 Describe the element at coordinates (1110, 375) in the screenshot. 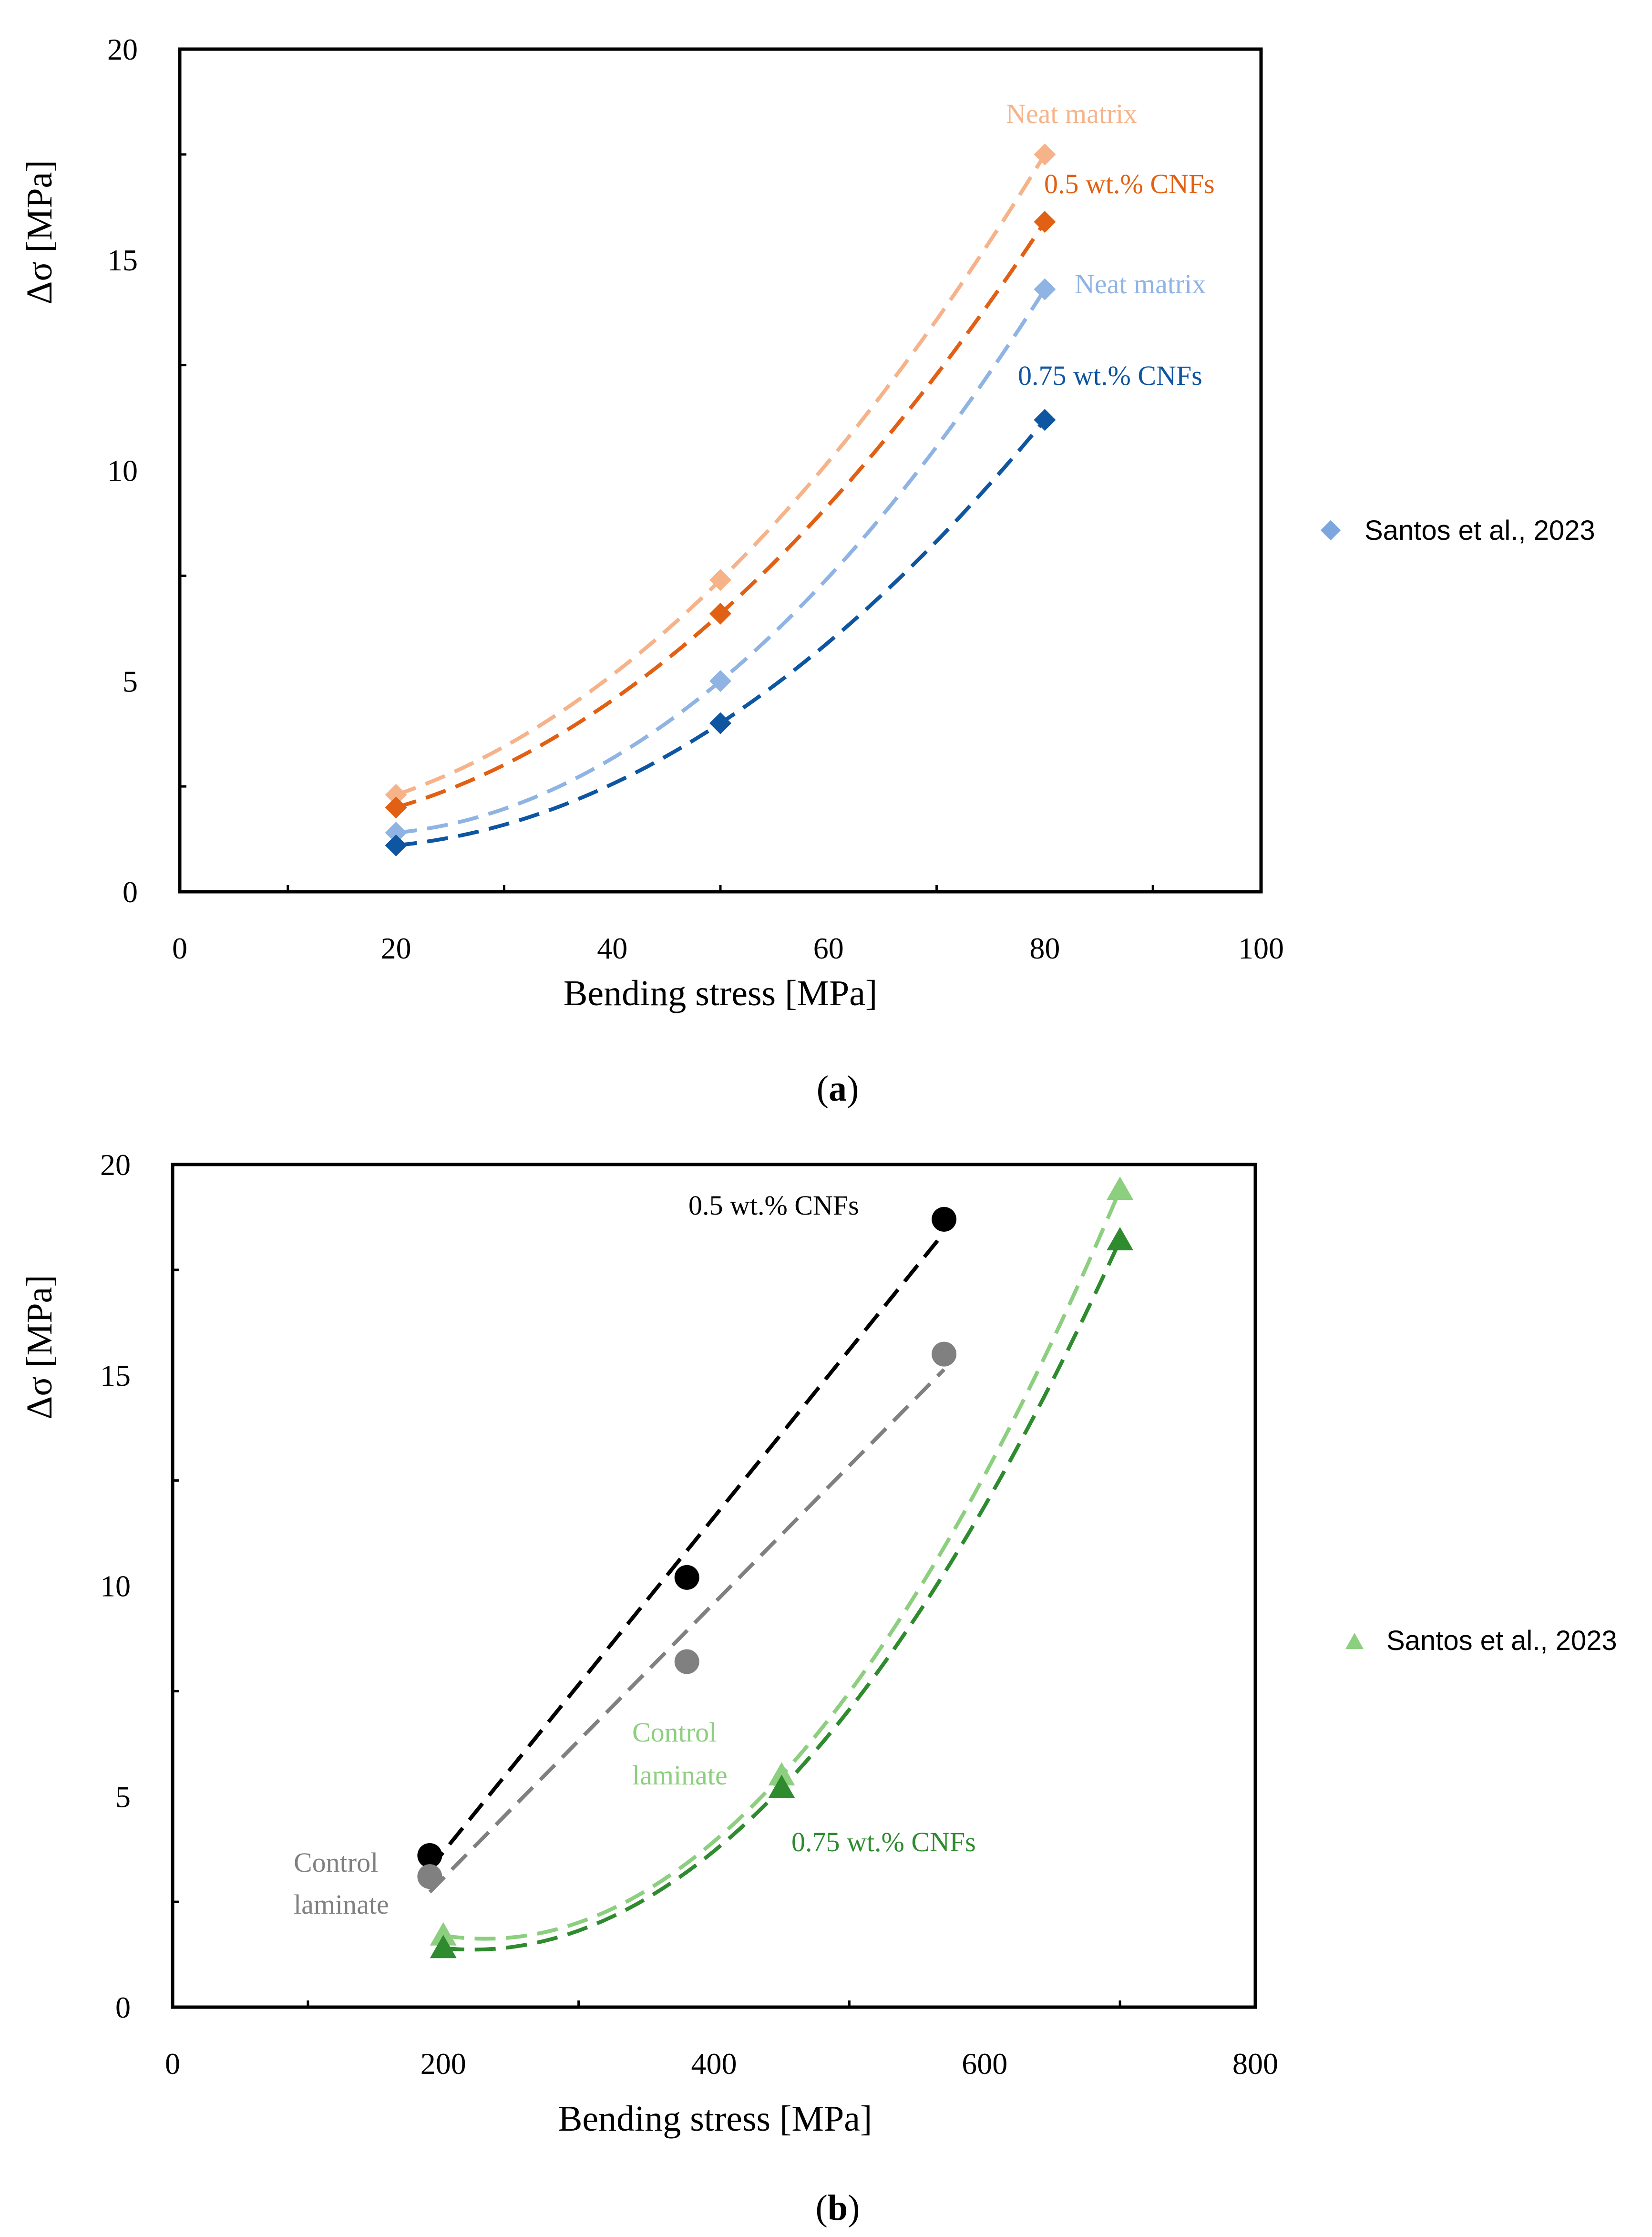

I see `panel-a-annotation-cnf-075: 0.75 wt.% CNFs` at that location.